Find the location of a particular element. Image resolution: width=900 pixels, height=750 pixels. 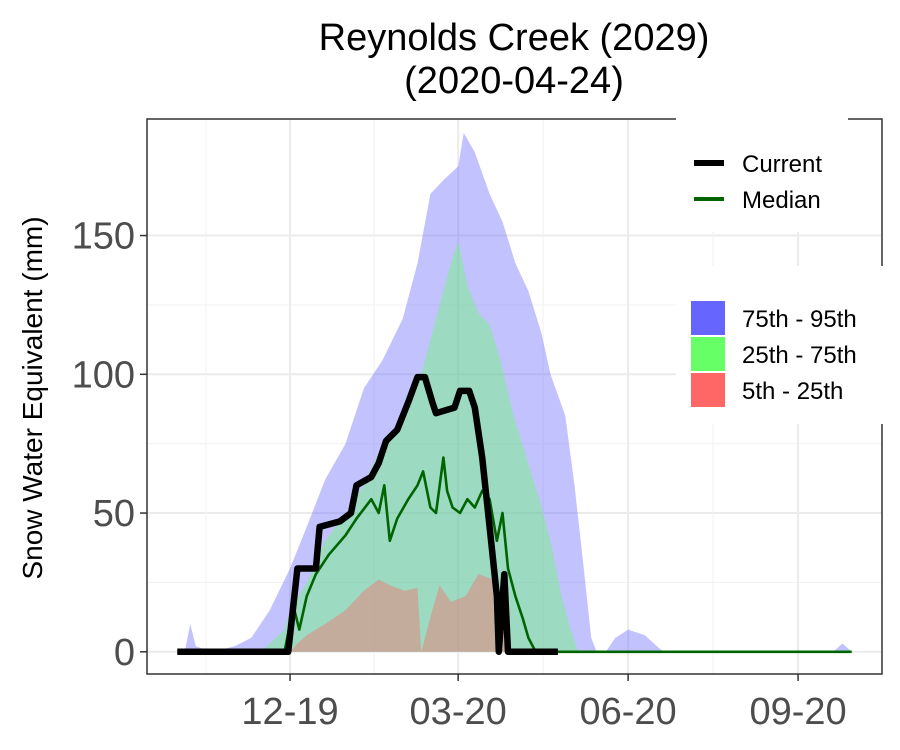

x-axis: 12-19 03-20 06-20 09-20 is located at coordinates (544, 703).